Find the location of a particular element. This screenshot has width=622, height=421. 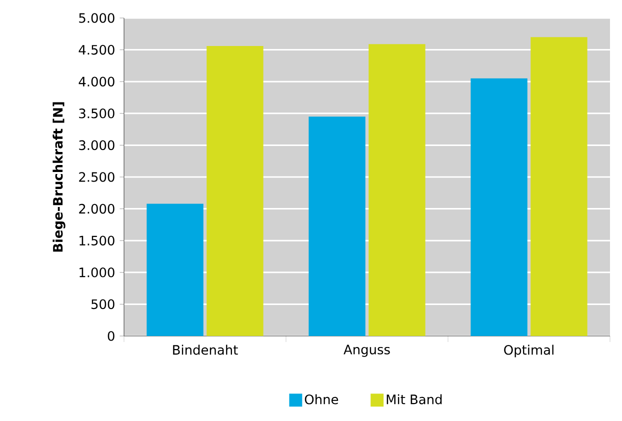

y-tick-label: 0 is located at coordinates (111, 336).